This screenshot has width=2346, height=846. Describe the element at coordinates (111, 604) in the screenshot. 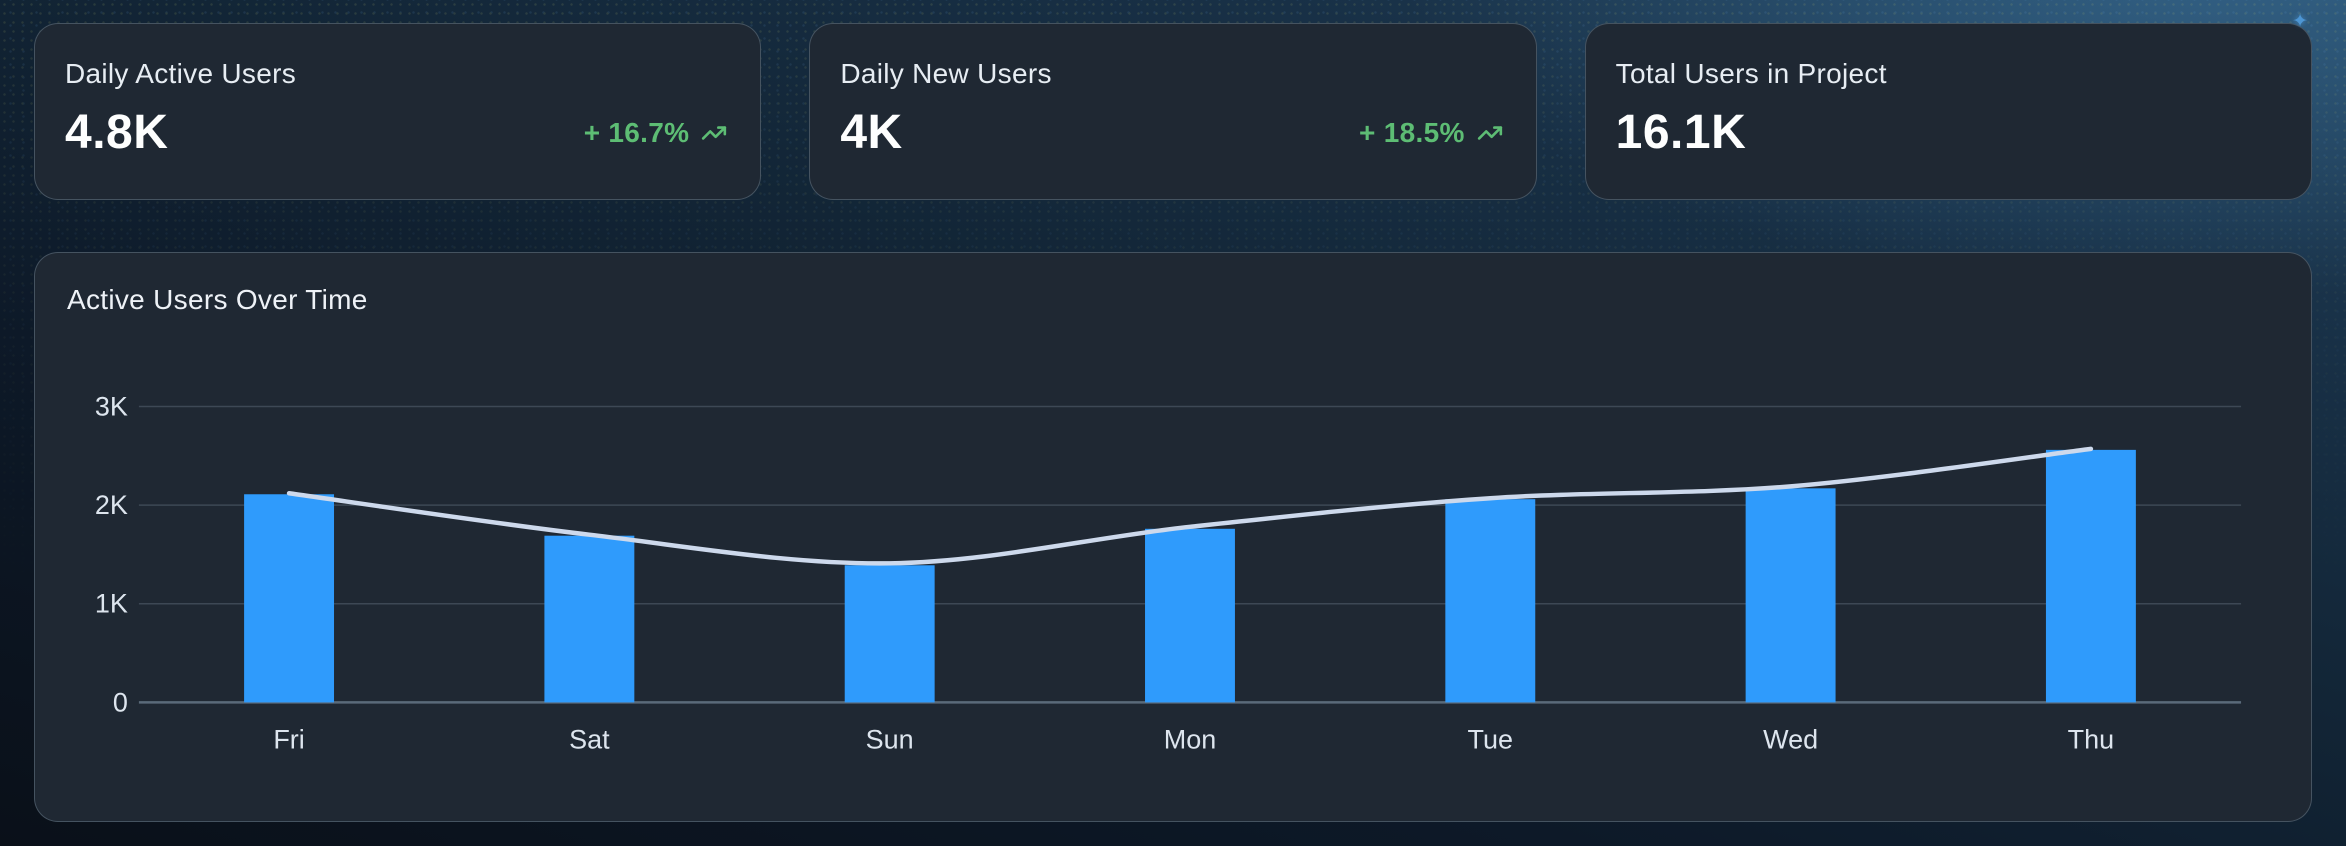

I see `y-axis-label-1k: 1K` at that location.